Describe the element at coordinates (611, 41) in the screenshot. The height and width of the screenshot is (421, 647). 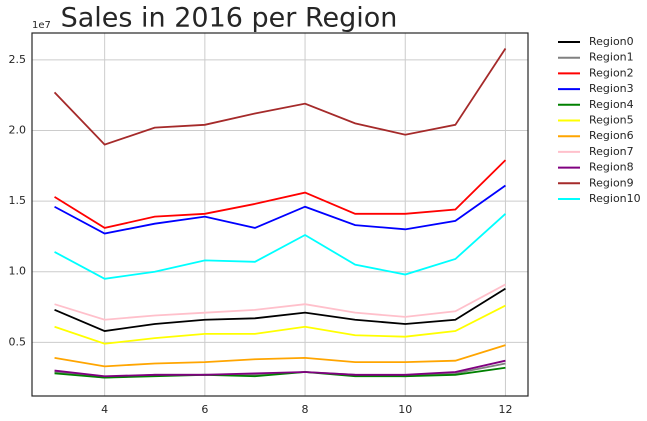
I see `legend-label: Region0` at that location.